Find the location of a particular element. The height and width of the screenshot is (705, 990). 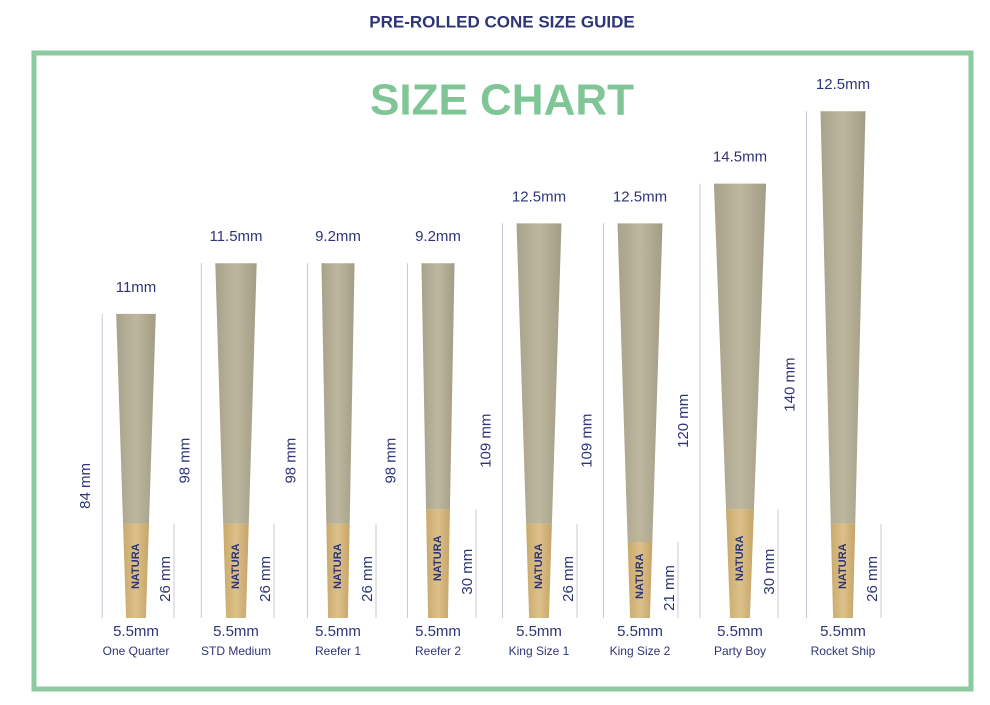

top-width: 11.5mm is located at coordinates (235, 236).